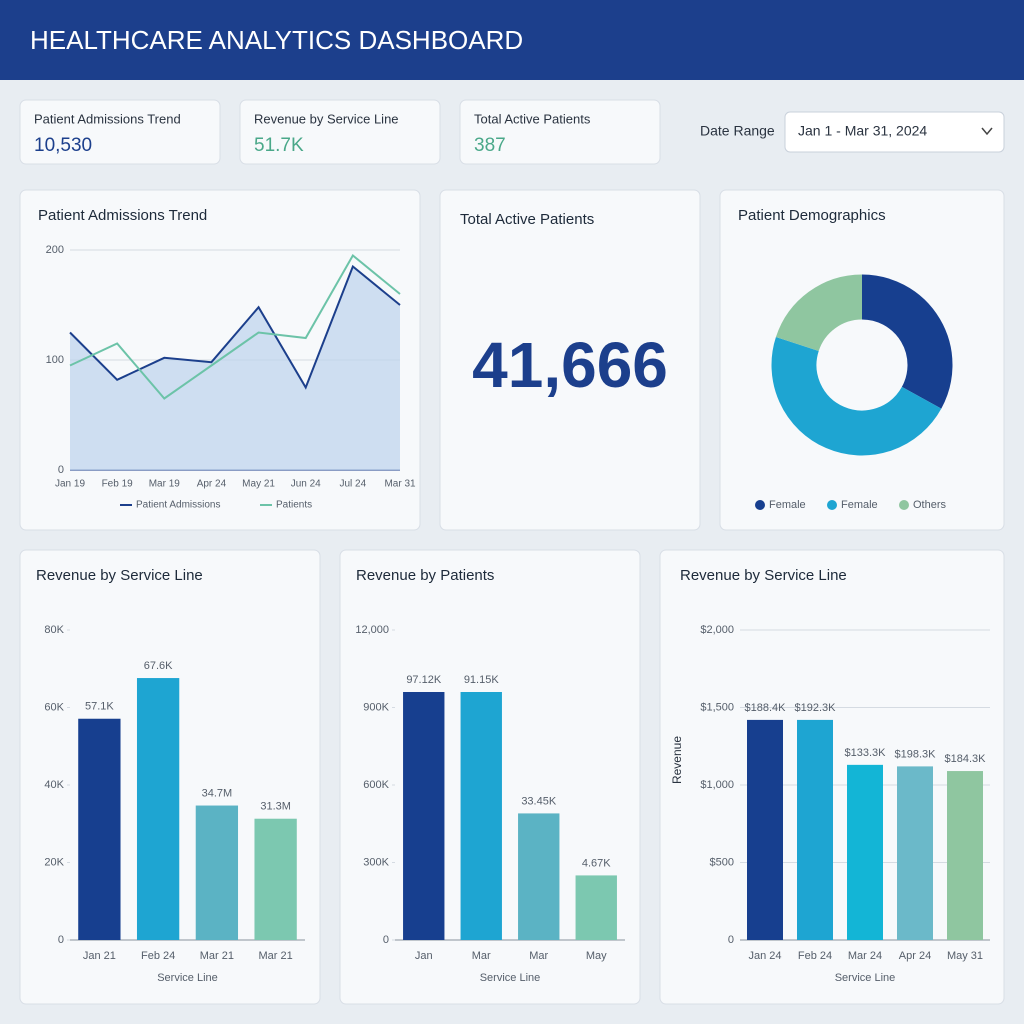 The height and width of the screenshot is (1024, 1024). What do you see at coordinates (816, 708) in the screenshot?
I see `value-label: $192.3K` at bounding box center [816, 708].